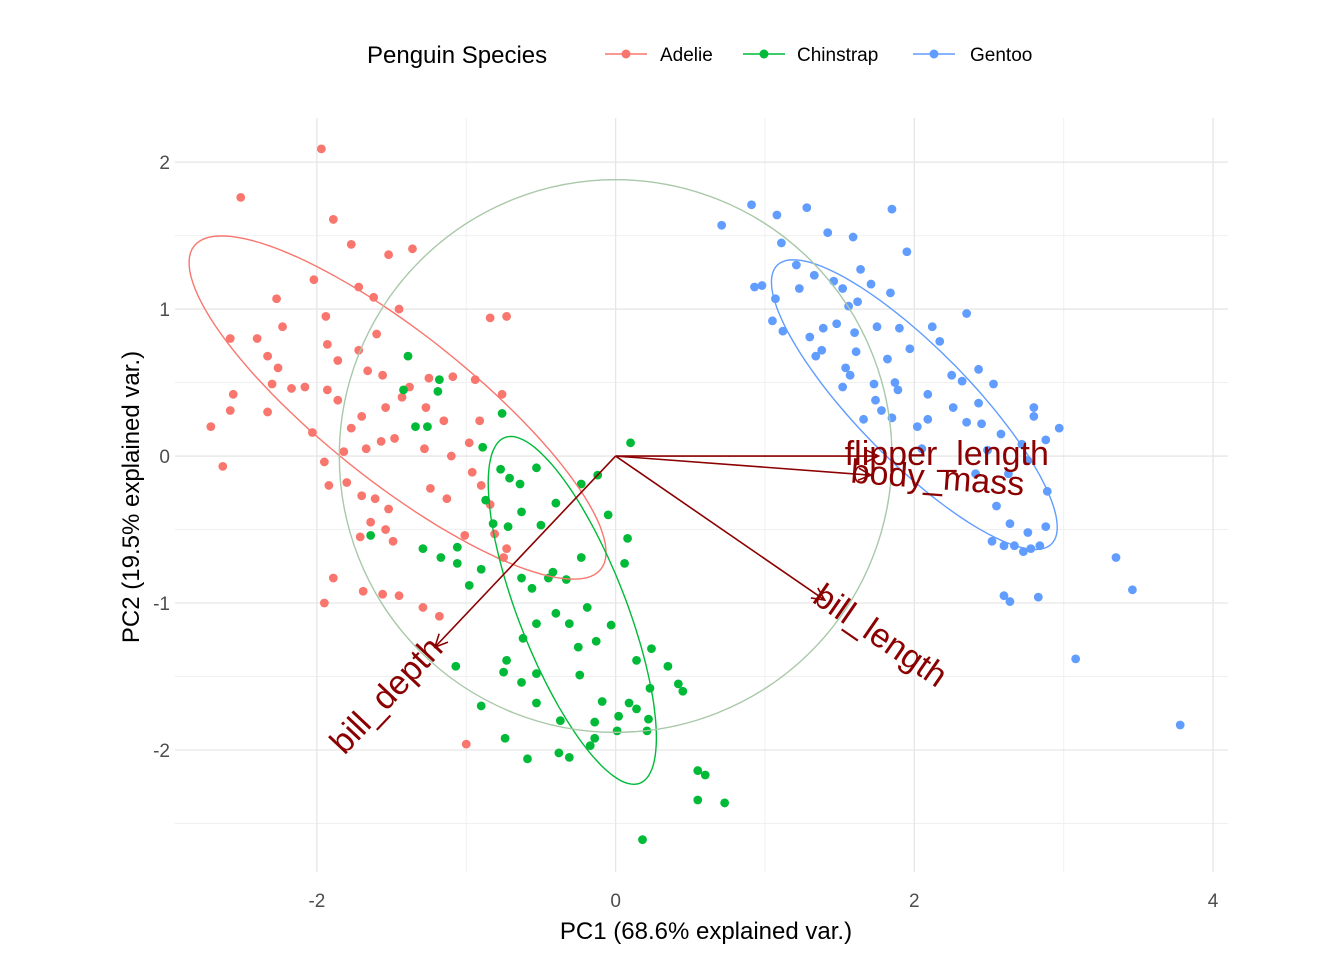  Describe the element at coordinates (764, 54) in the screenshot. I see `legend-key-point` at that location.